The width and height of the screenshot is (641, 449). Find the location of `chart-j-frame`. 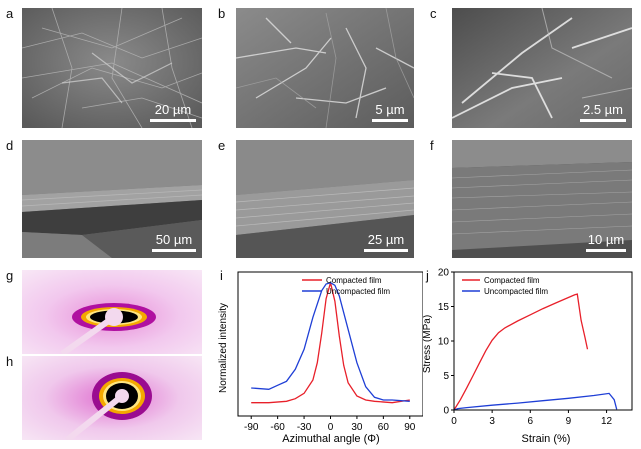

chart-j-frame is located at coordinates (543, 341).